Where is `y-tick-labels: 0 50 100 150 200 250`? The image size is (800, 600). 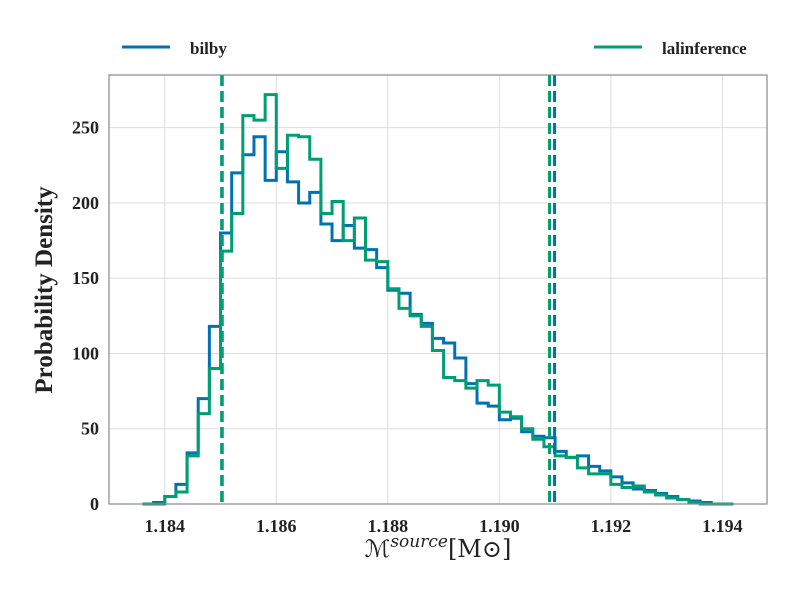
y-tick-labels: 0 50 100 150 200 250 is located at coordinates (85, 316).